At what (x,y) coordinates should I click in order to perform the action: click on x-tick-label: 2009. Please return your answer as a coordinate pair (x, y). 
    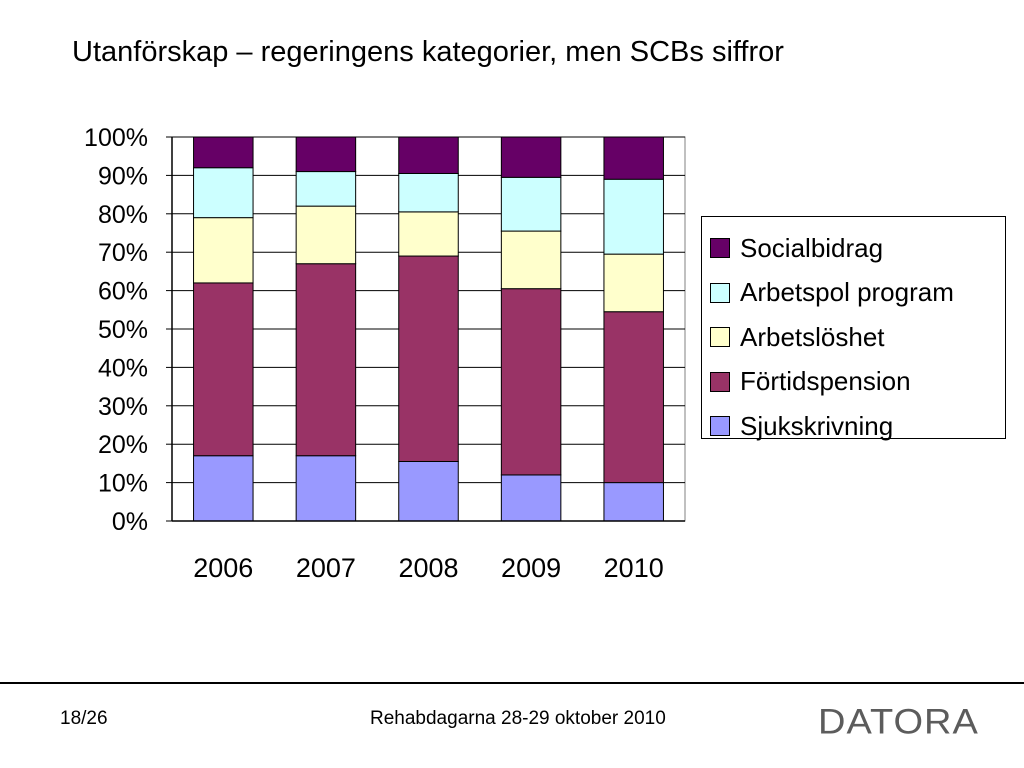
    Looking at the image, I should click on (531, 568).